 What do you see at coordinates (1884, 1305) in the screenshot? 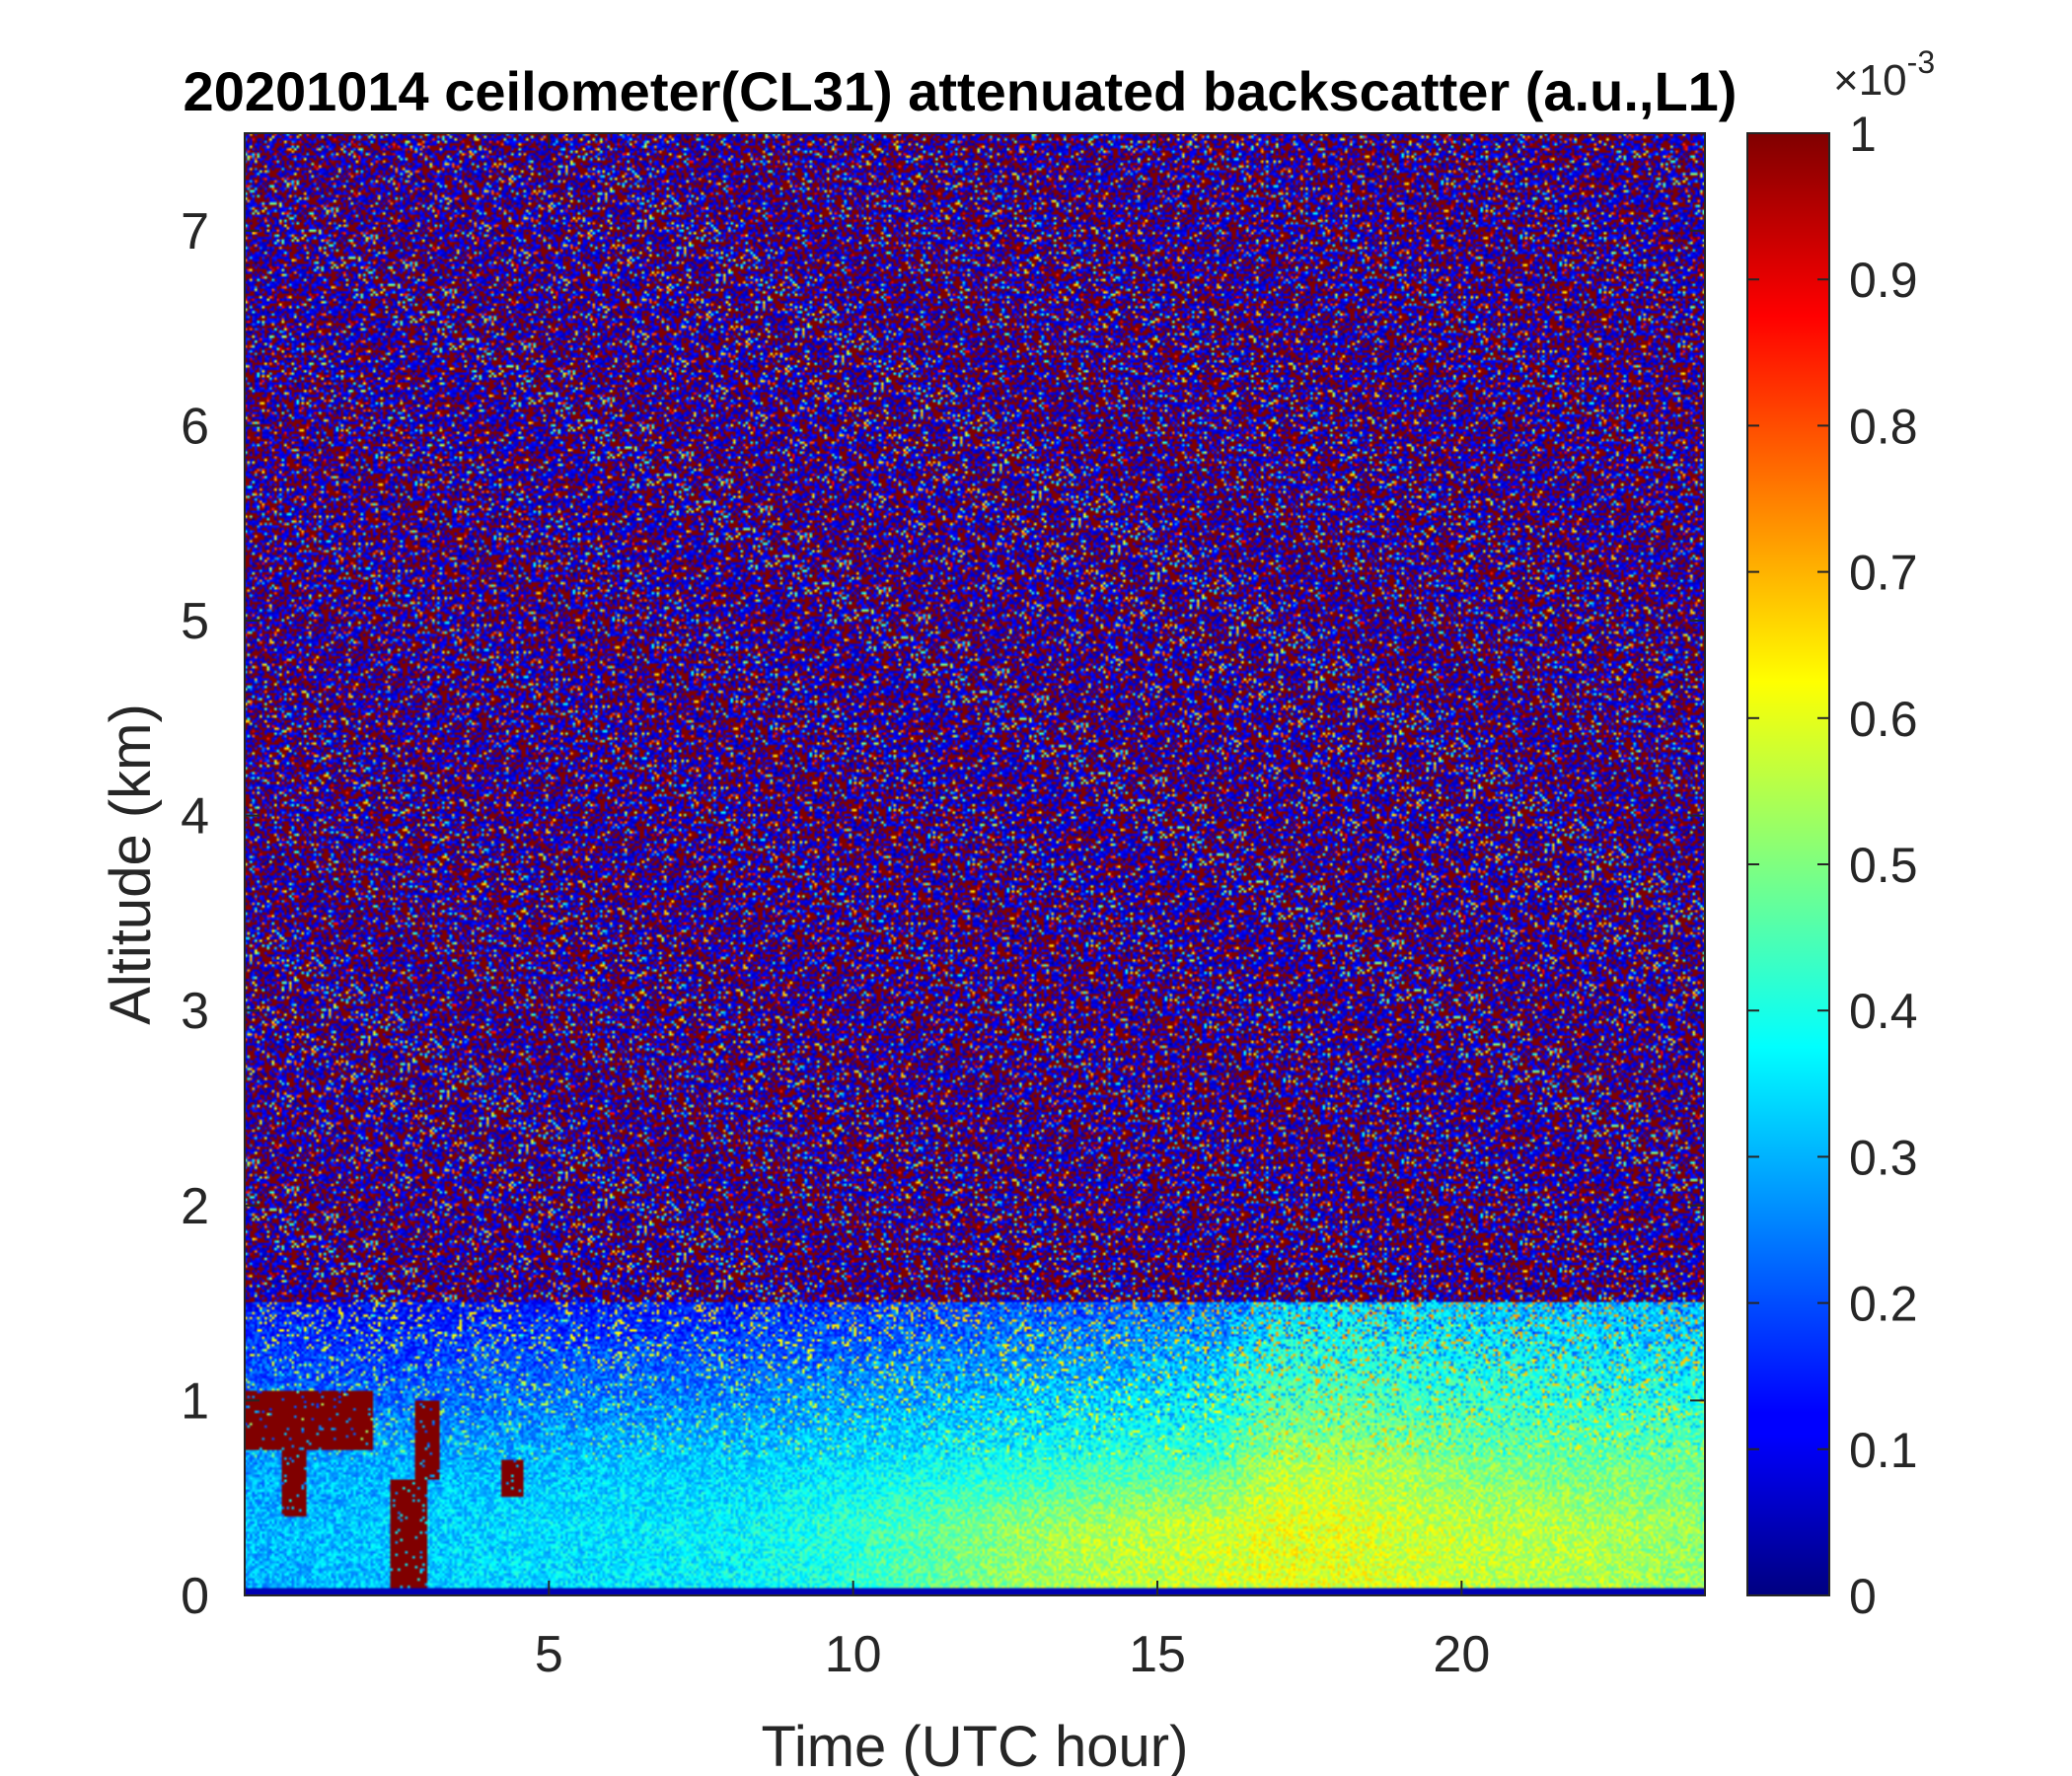
I see `colorbar-tick-label: 0.2` at bounding box center [1884, 1305].